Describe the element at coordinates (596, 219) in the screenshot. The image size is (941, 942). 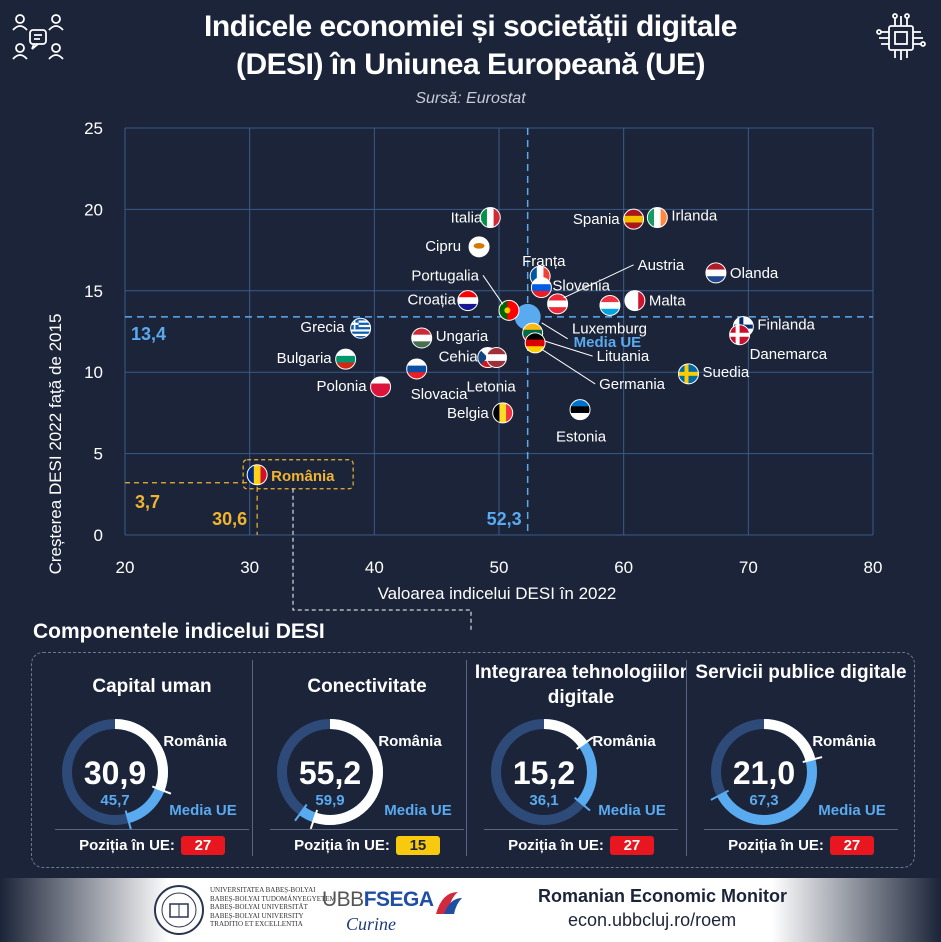
I see `point-label: Spania` at that location.